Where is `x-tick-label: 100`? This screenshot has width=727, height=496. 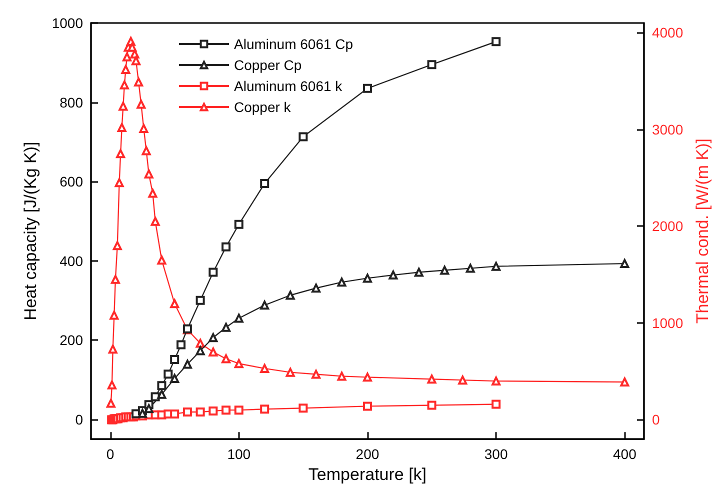 x-tick-label: 100 is located at coordinates (239, 454).